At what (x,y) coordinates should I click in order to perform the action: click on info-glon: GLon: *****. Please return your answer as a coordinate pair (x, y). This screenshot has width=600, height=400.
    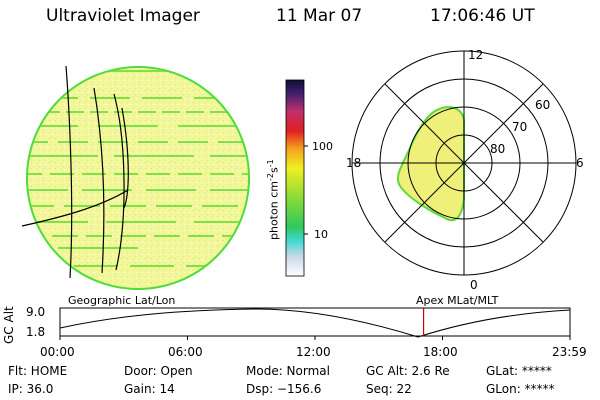
    Looking at the image, I should click on (520, 389).